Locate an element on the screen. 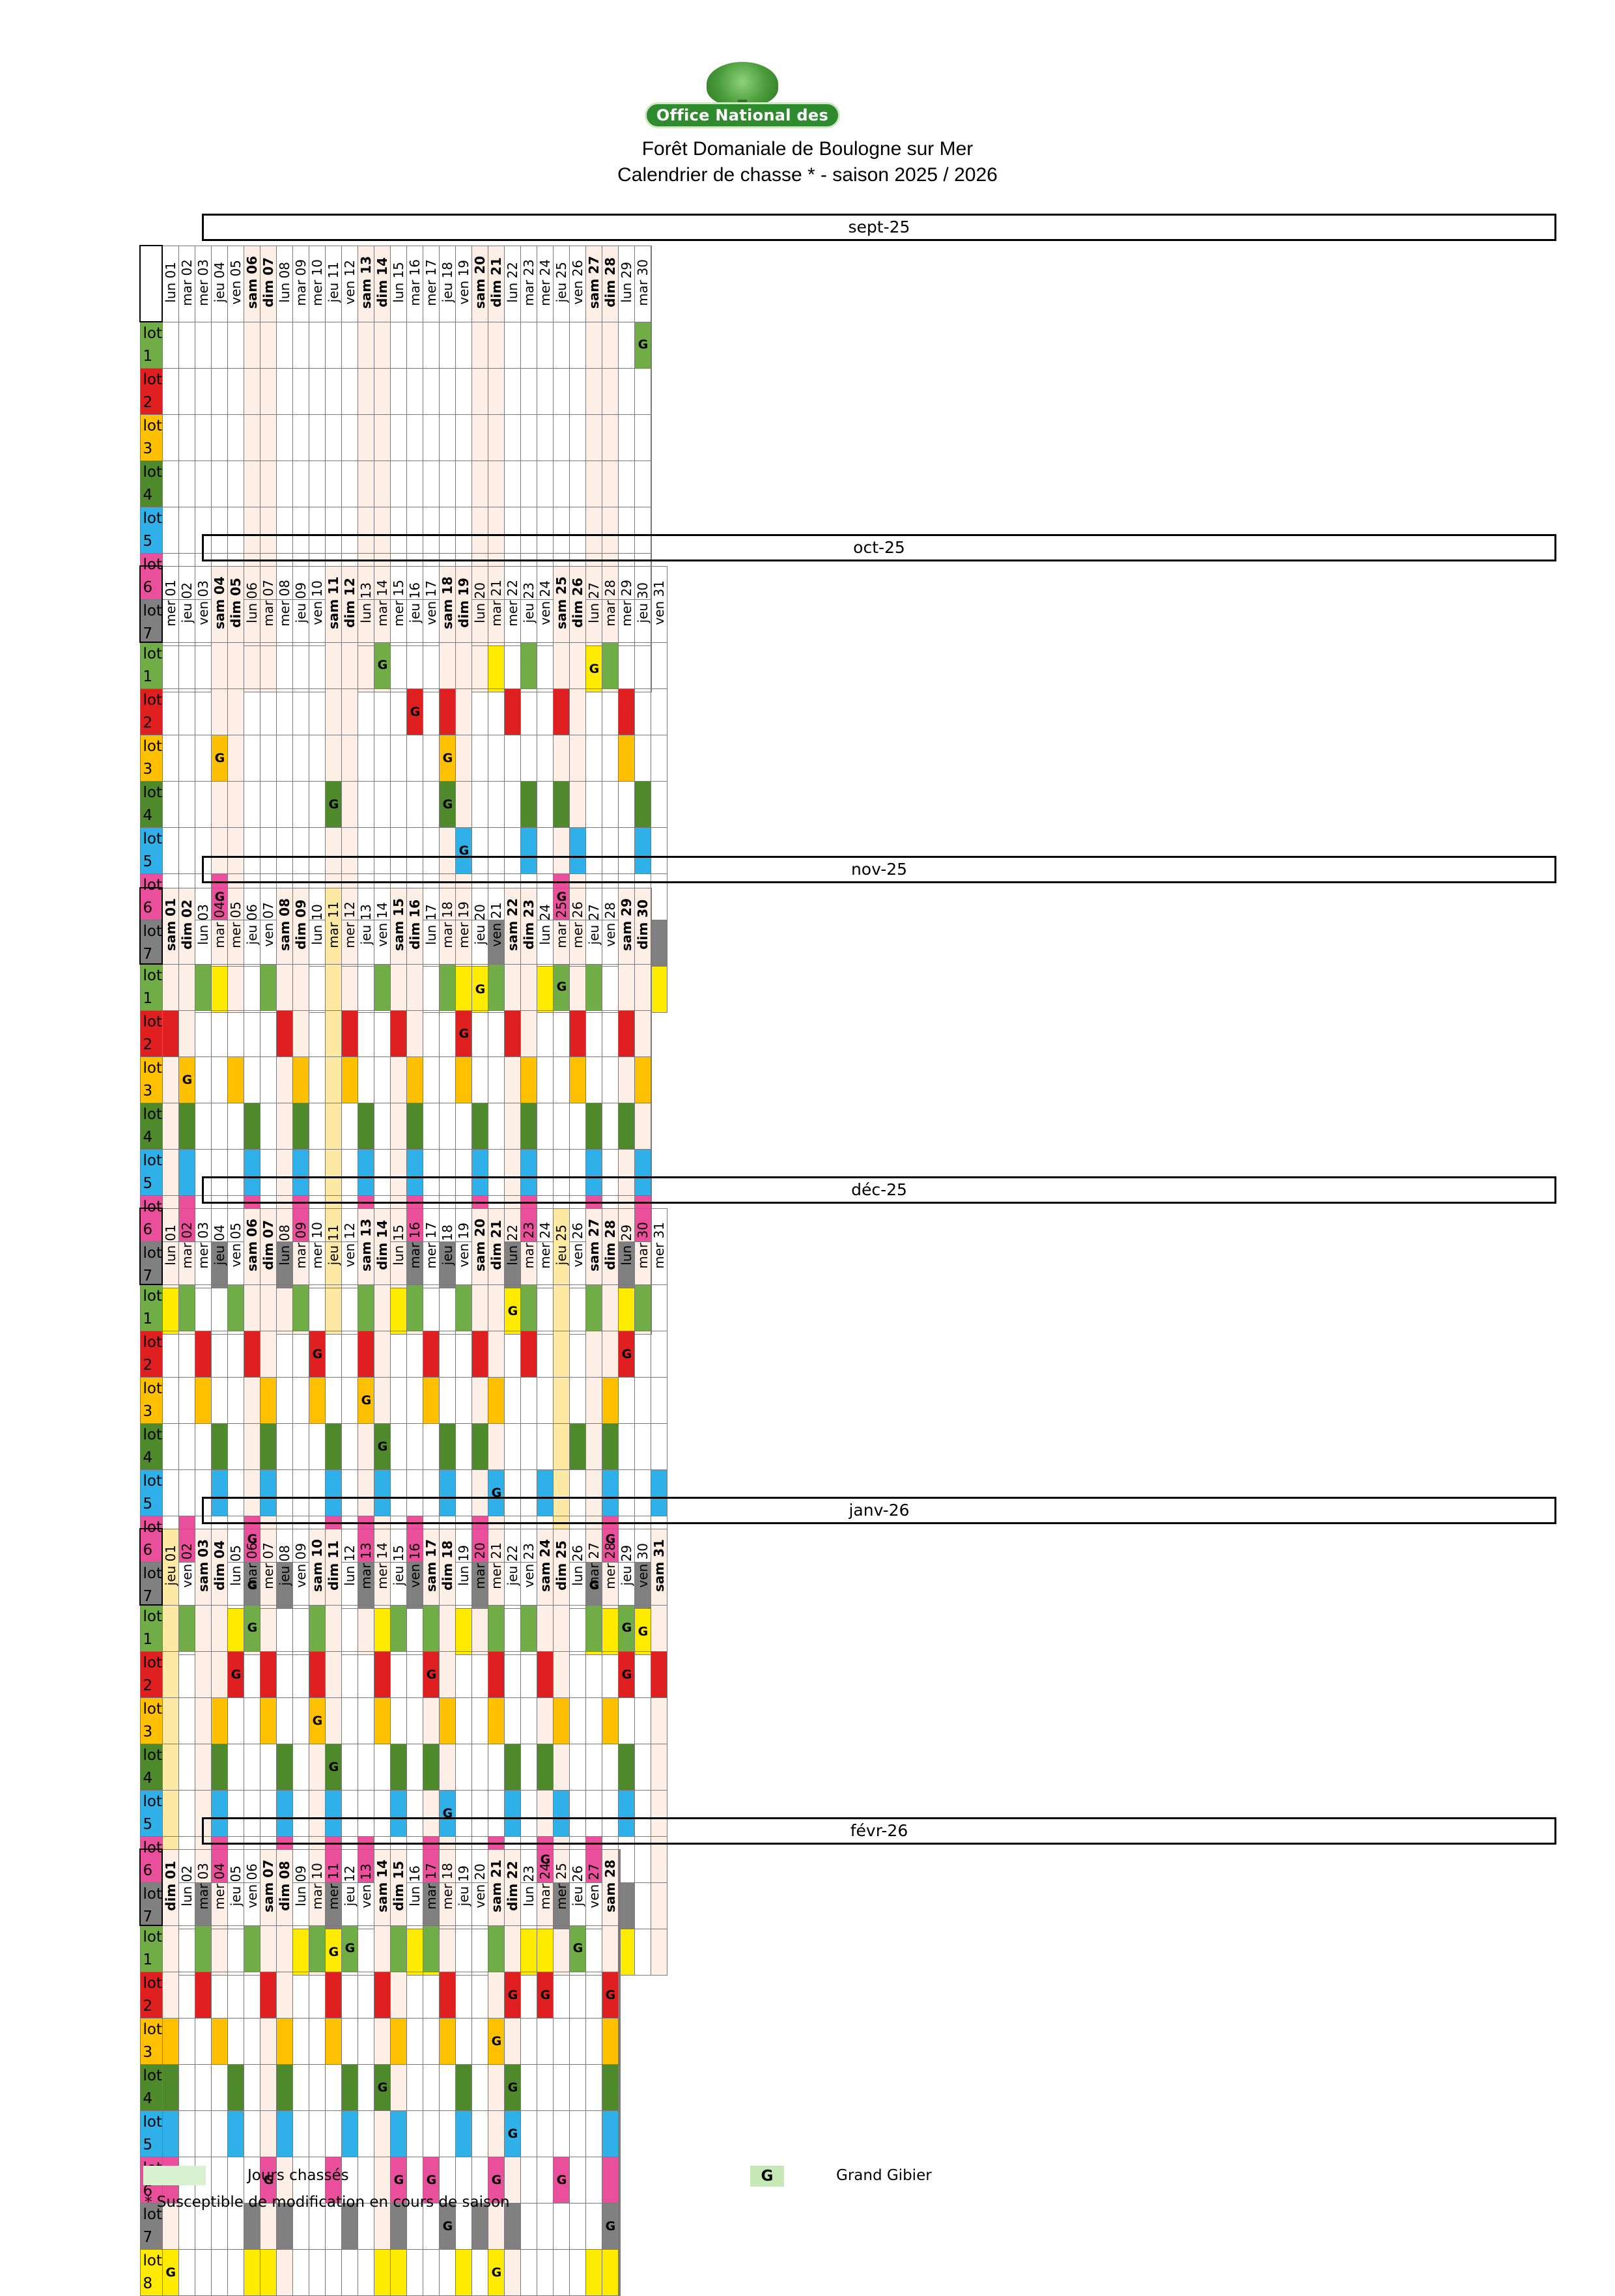 The width and height of the screenshot is (1615, 2296). day-label: mer 29 is located at coordinates (627, 603).